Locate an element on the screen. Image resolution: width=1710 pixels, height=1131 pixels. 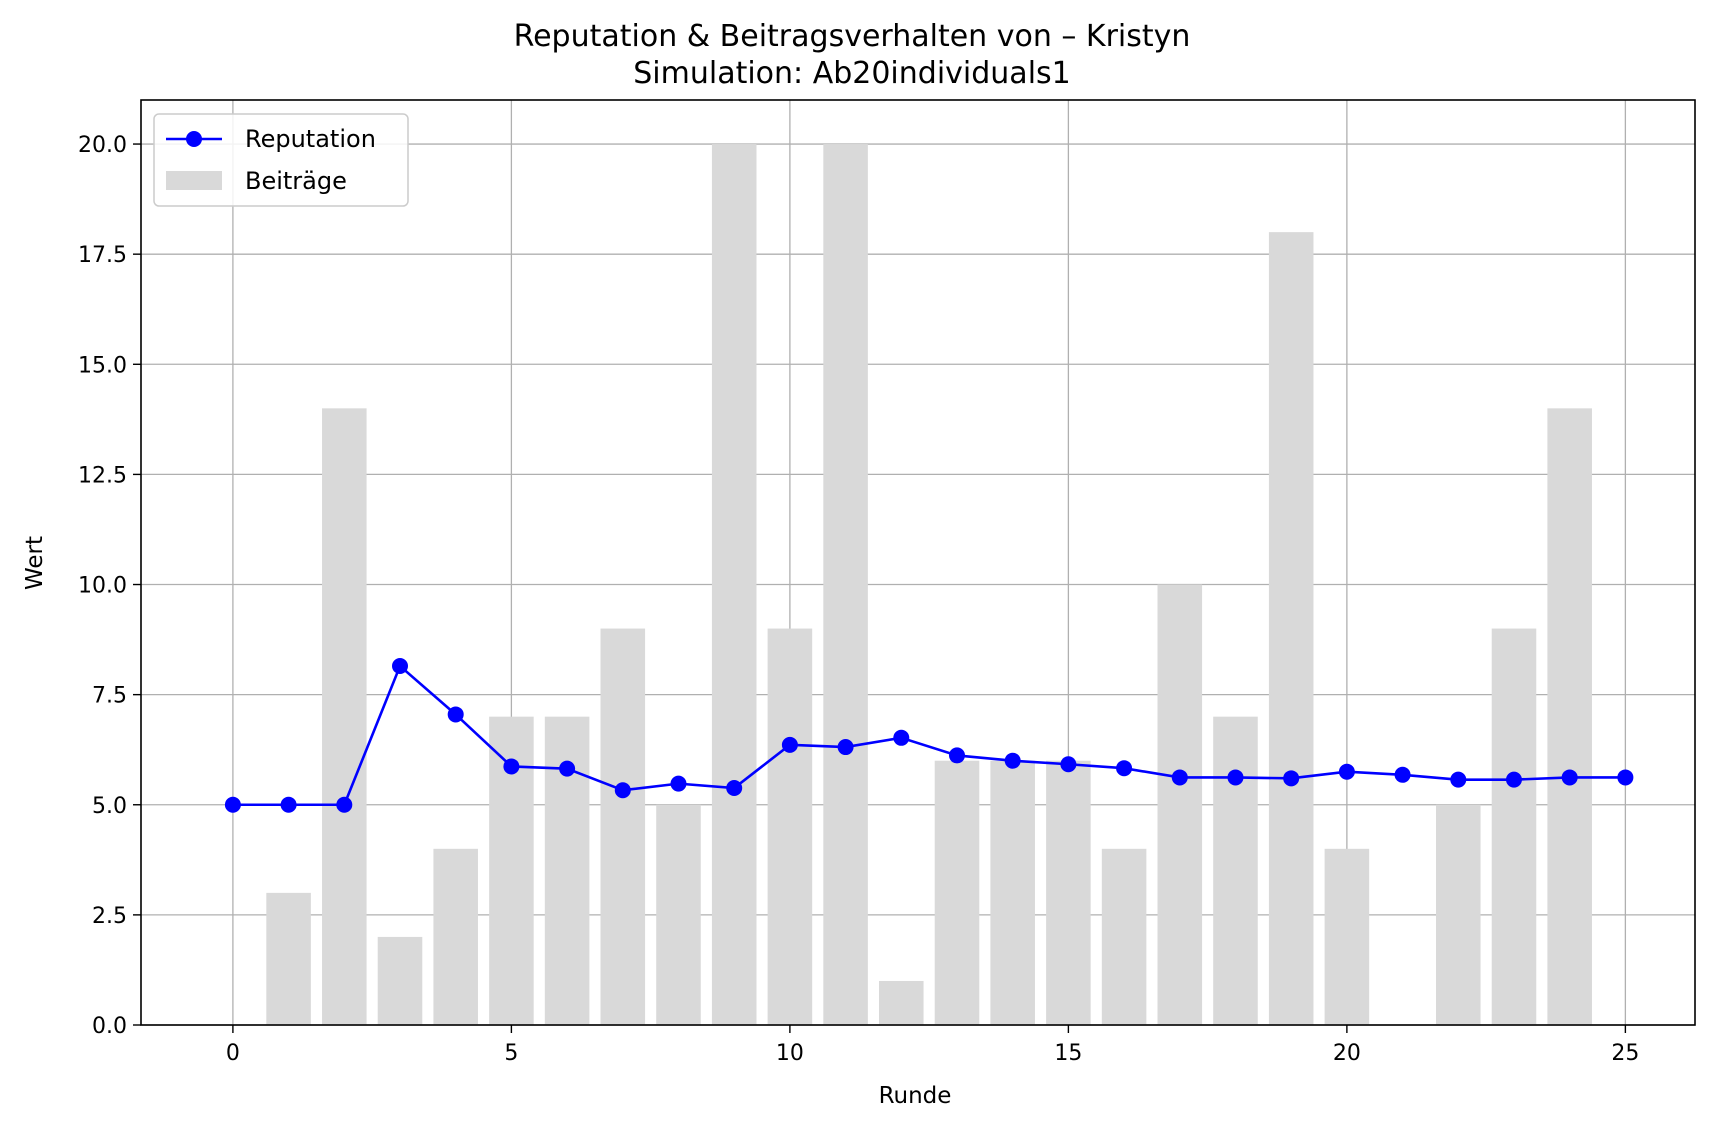
y-axis-label: Wert is located at coordinates (35, 563).